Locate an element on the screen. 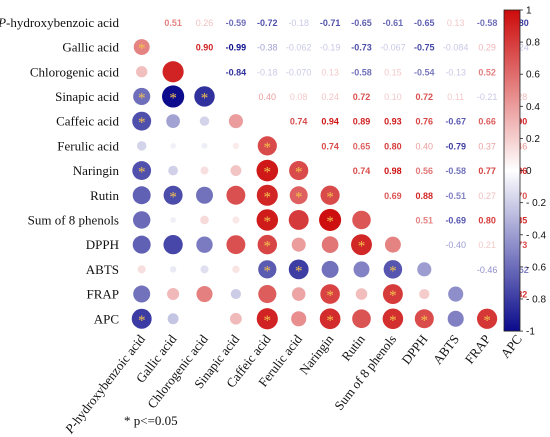 The width and height of the screenshot is (550, 437). corr-value-4-5: 0.74 is located at coordinates (299, 122).